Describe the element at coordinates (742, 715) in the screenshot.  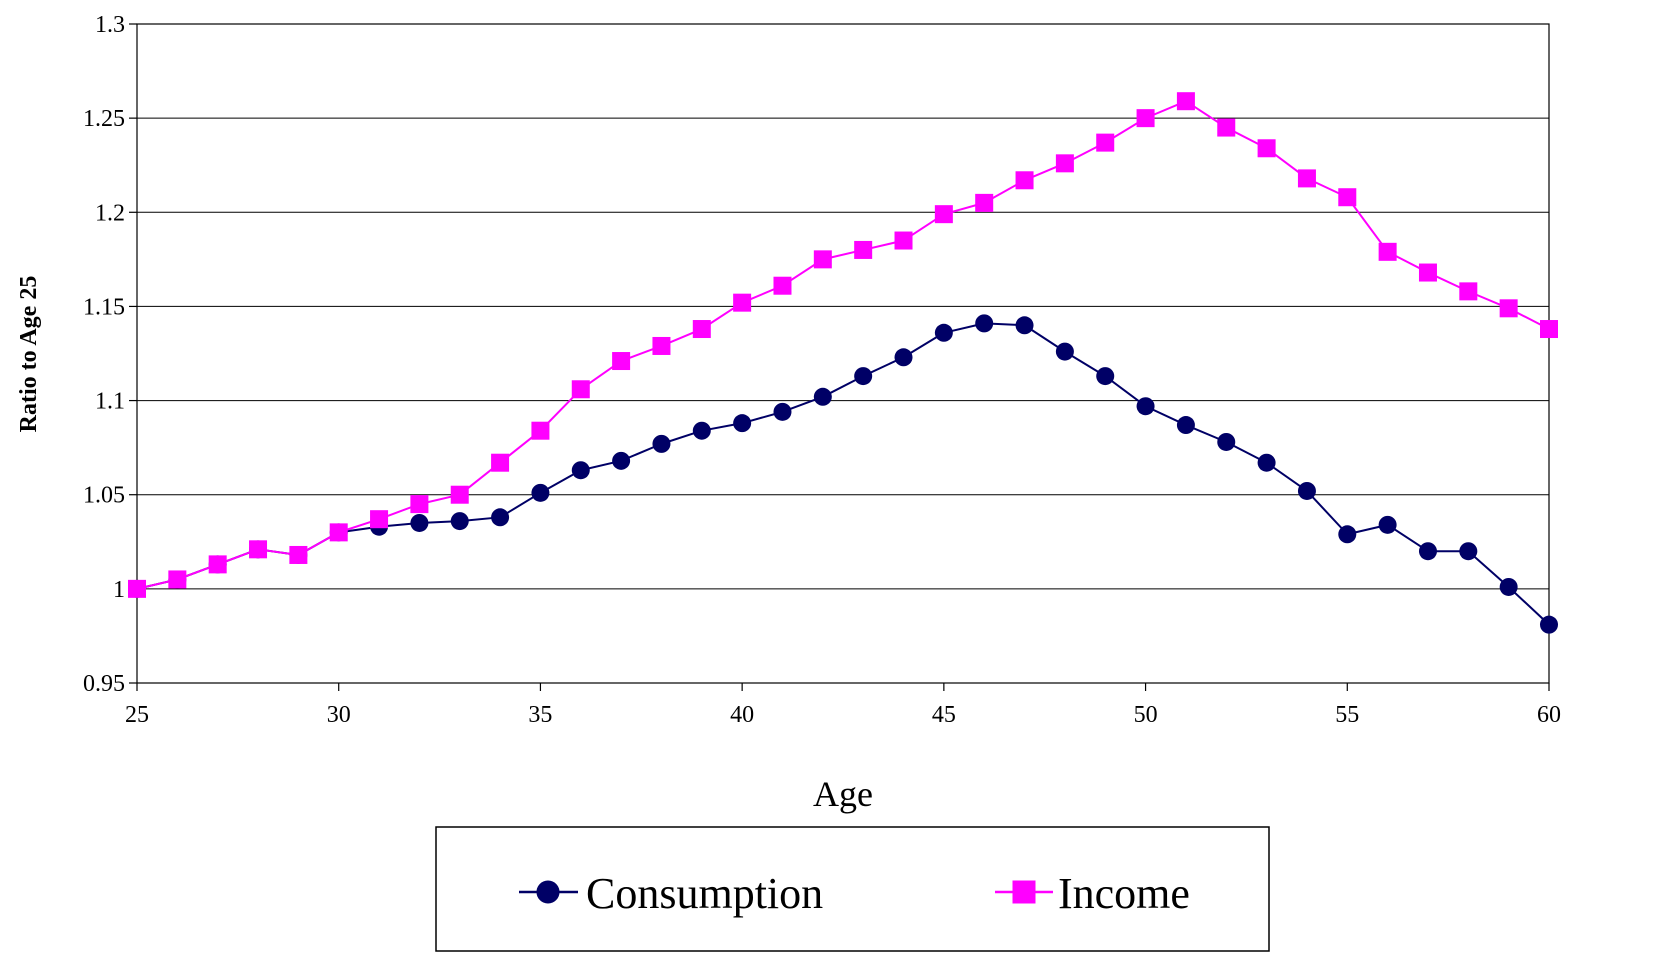
I see `x-tick-label: 40` at that location.